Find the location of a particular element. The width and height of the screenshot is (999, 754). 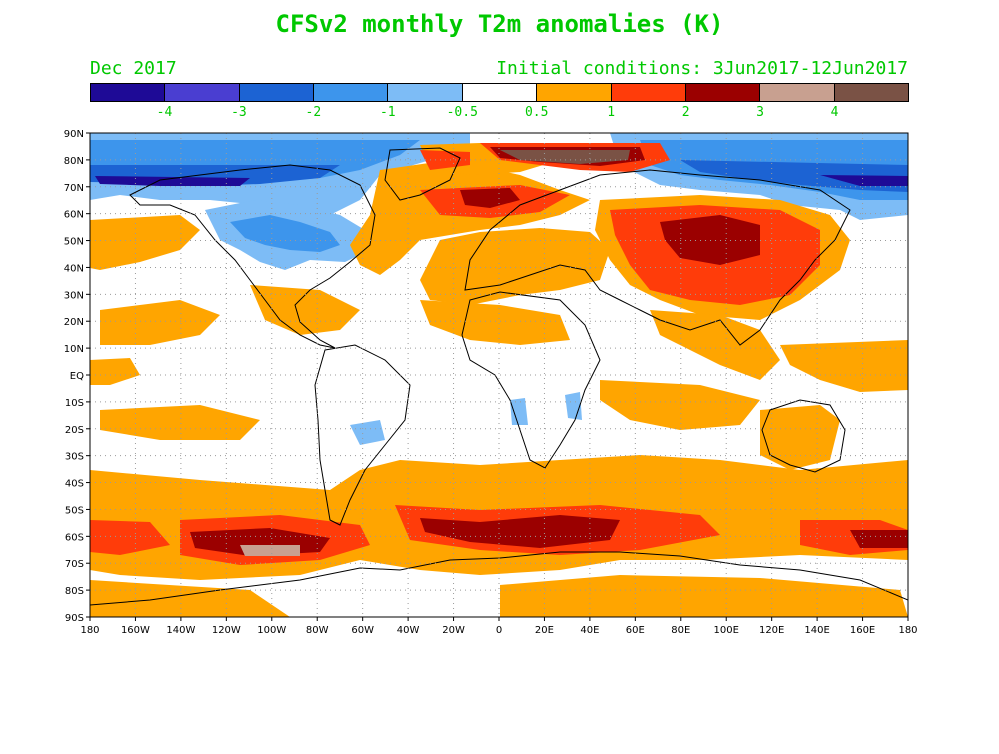

latitude-label: 70S is located at coordinates (74, 564).